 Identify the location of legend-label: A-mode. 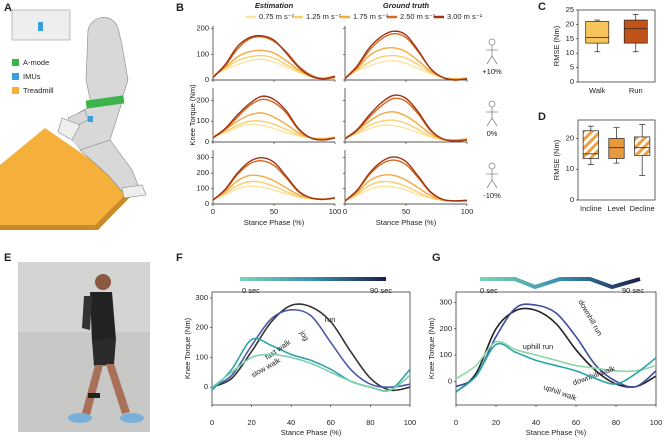
(36, 62).